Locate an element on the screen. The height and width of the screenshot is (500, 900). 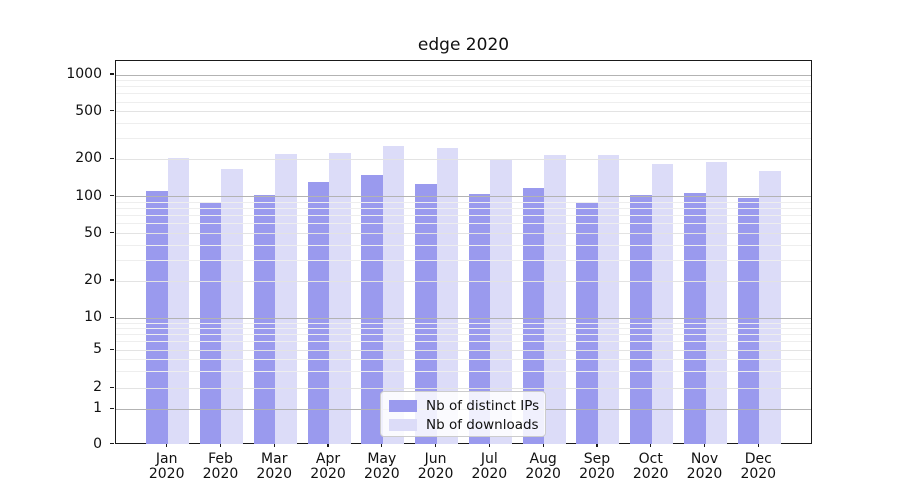
y-tick-label-20: 20 is located at coordinates (93, 280).